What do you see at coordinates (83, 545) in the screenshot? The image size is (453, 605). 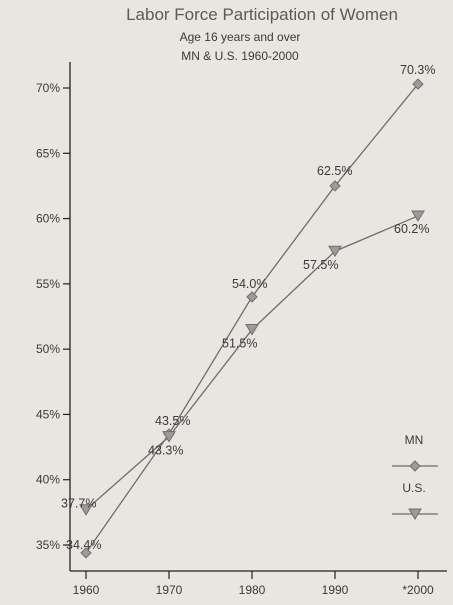 I see `data-label: 34.4%` at bounding box center [83, 545].